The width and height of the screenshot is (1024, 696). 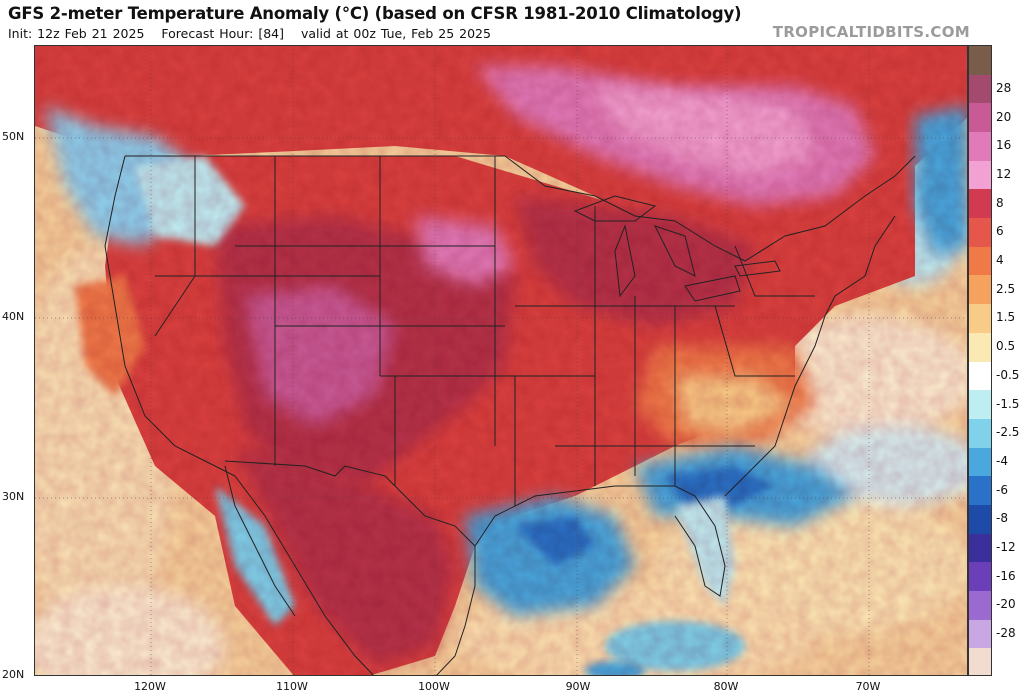 I want to click on colorbar, so click(x=980, y=360).